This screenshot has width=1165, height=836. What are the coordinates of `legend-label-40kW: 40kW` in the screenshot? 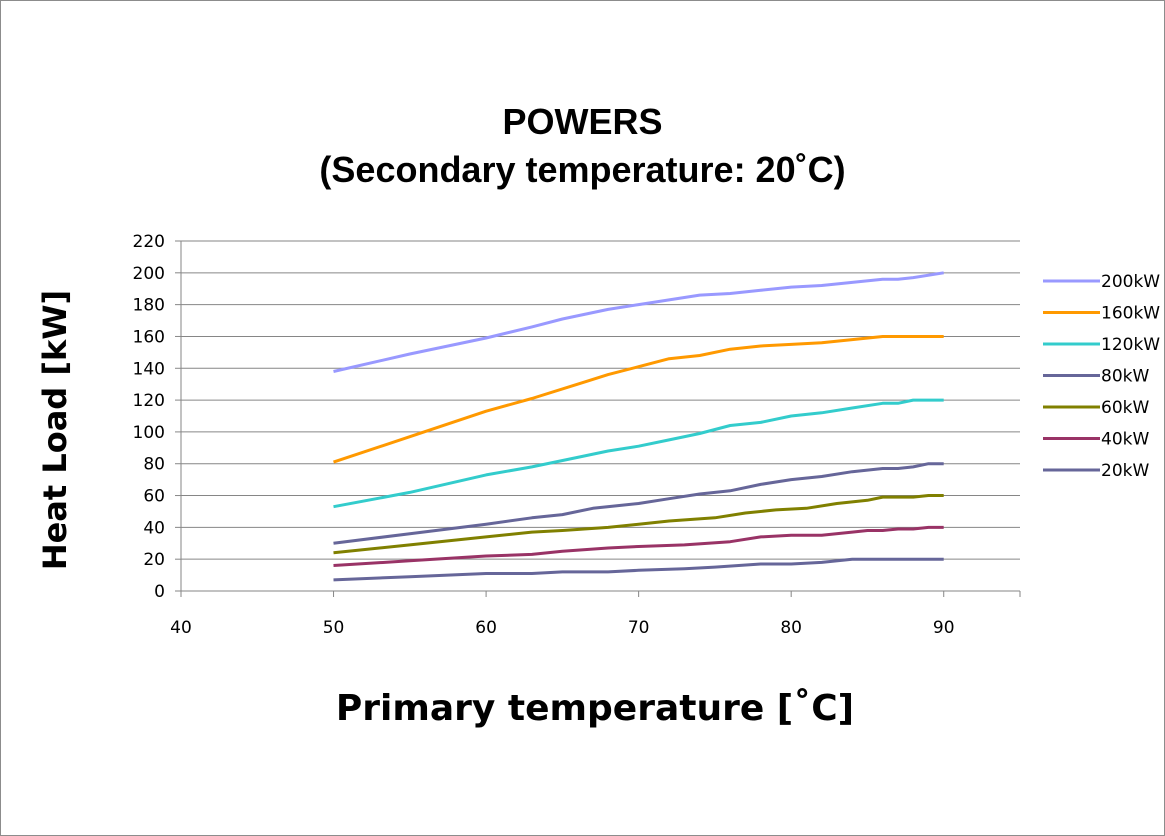 It's located at (1125, 440).